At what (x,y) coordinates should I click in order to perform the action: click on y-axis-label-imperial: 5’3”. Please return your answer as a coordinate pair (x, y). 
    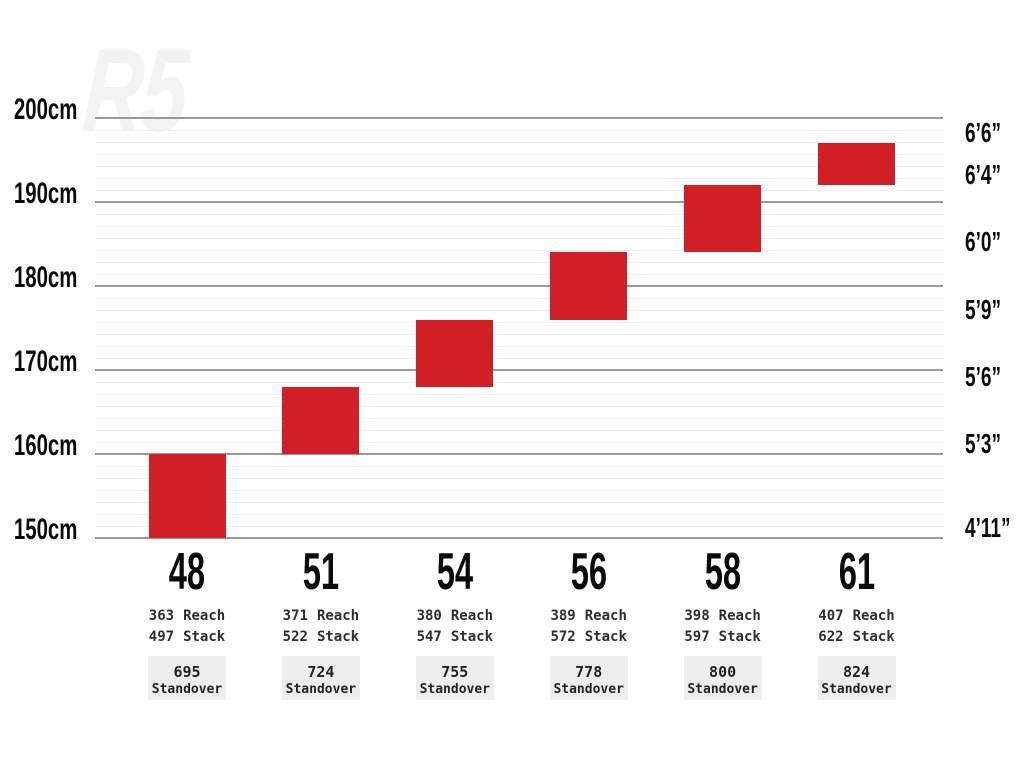
    Looking at the image, I should click on (991, 444).